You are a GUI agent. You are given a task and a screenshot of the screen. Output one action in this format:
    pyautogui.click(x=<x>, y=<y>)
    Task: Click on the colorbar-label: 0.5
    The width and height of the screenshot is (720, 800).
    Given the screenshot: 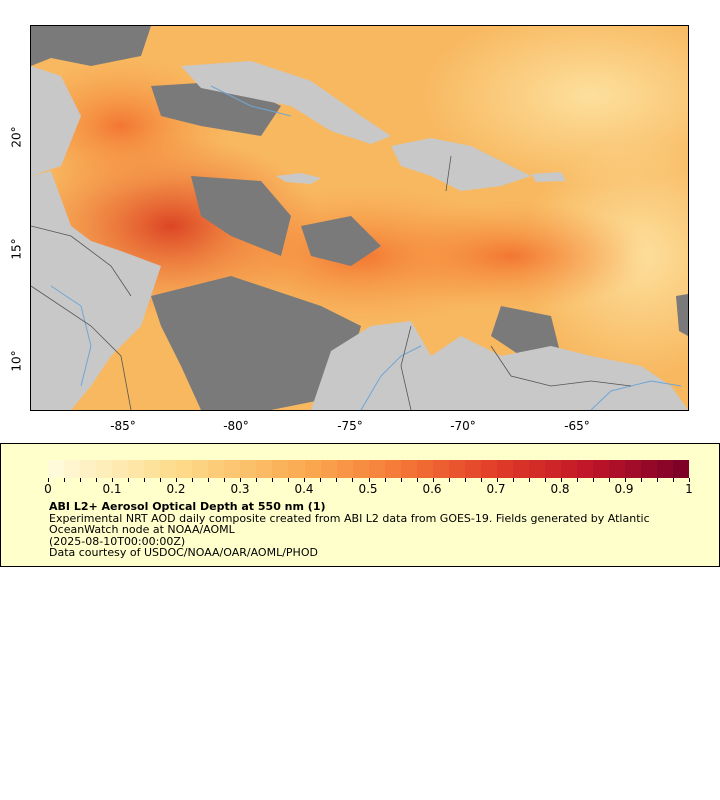 What is the action you would take?
    pyautogui.click(x=368, y=489)
    